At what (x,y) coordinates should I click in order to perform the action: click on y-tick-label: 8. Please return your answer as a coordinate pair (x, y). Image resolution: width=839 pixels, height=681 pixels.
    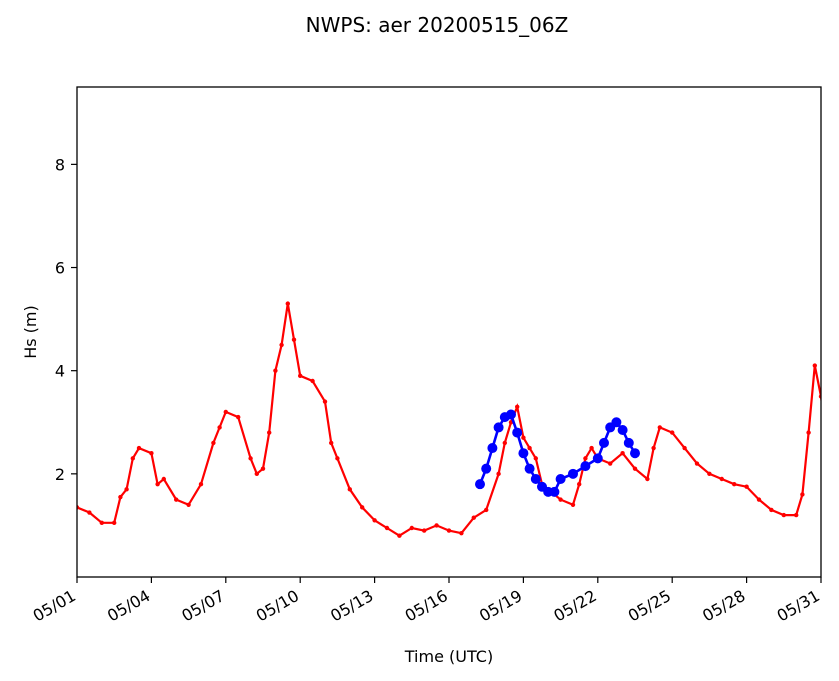
    Looking at the image, I should click on (60, 164).